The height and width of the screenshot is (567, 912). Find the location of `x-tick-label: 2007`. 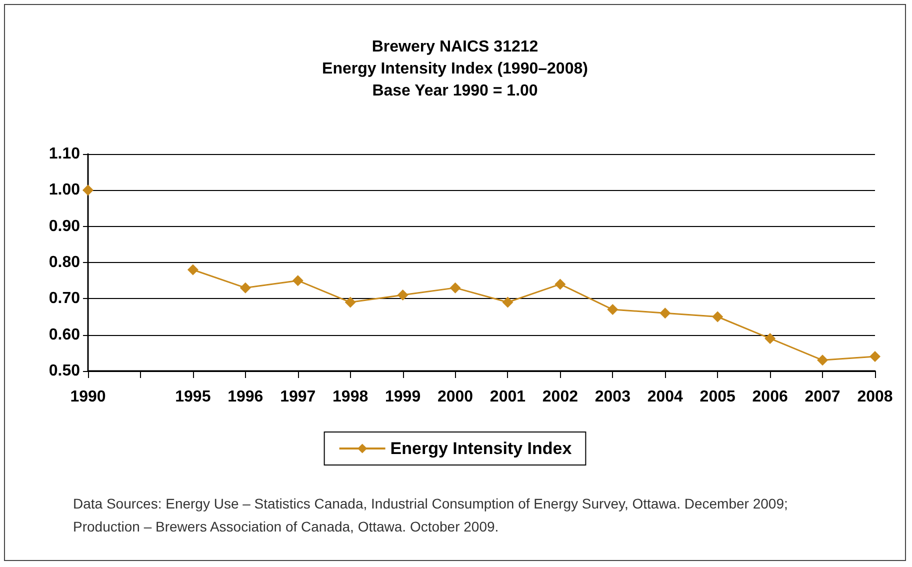

x-tick-label: 2007 is located at coordinates (822, 397).